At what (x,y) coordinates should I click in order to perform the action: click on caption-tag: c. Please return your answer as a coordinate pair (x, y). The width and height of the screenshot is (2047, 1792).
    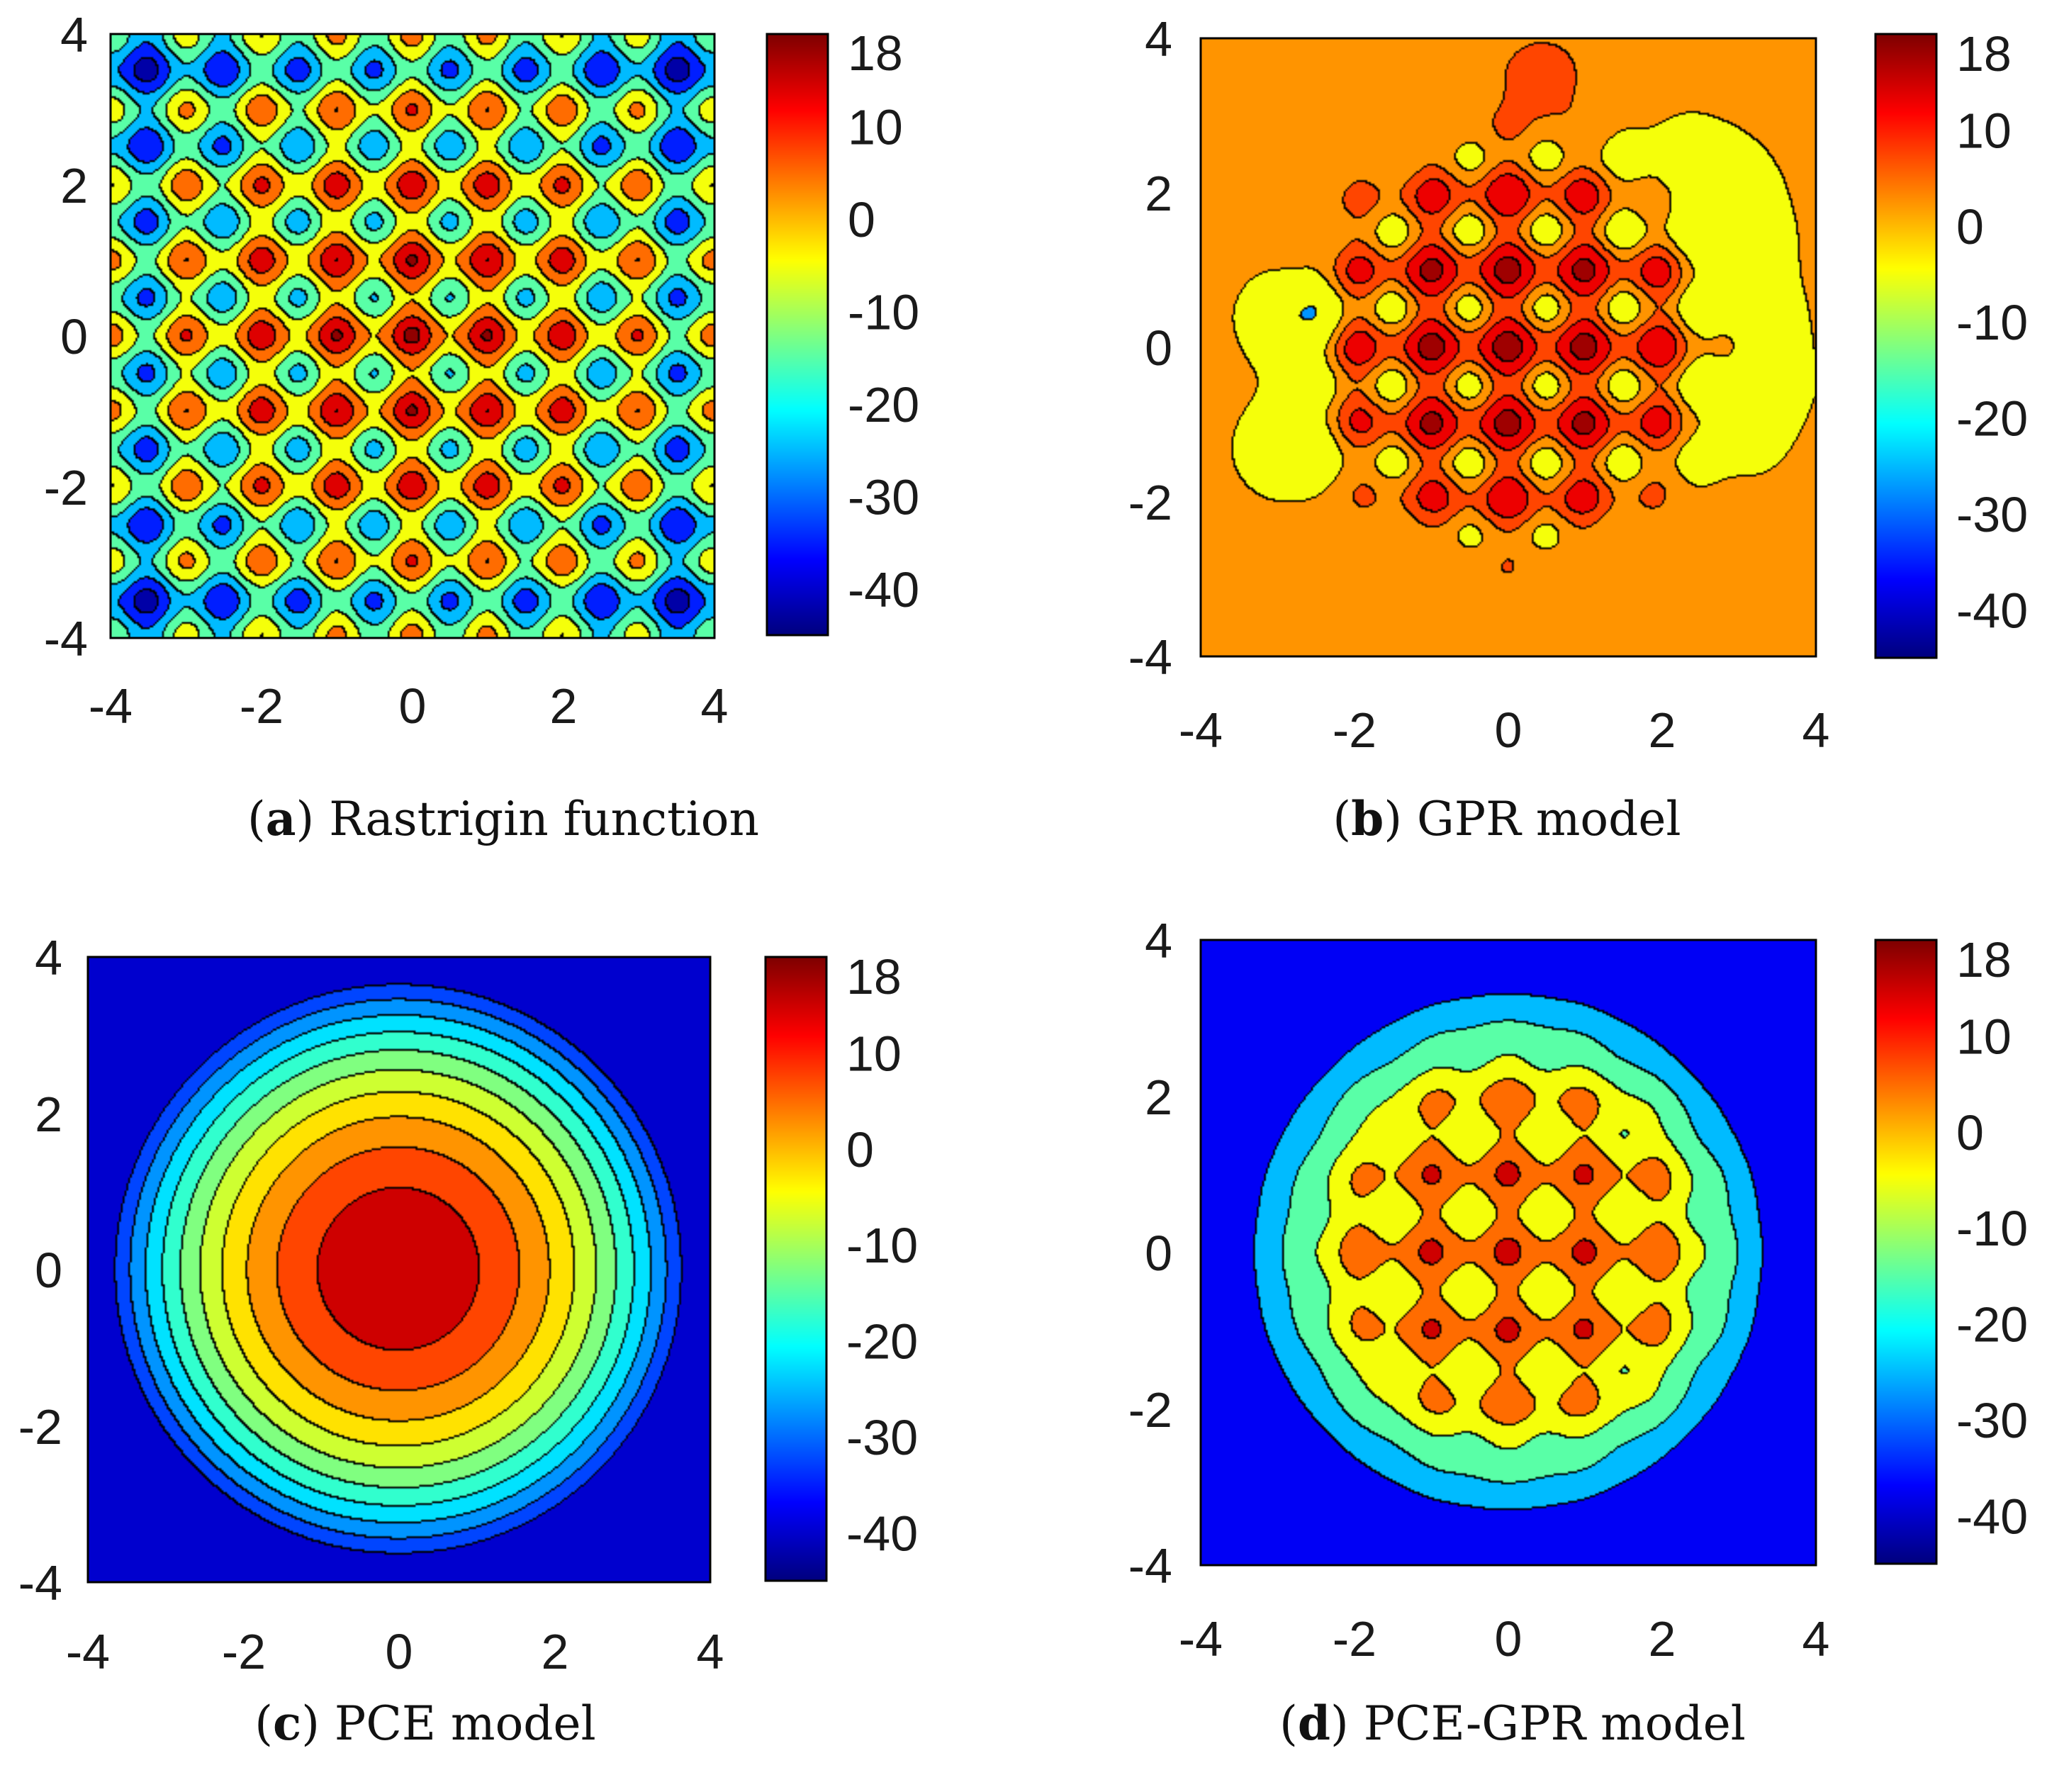
    Looking at the image, I should click on (287, 1723).